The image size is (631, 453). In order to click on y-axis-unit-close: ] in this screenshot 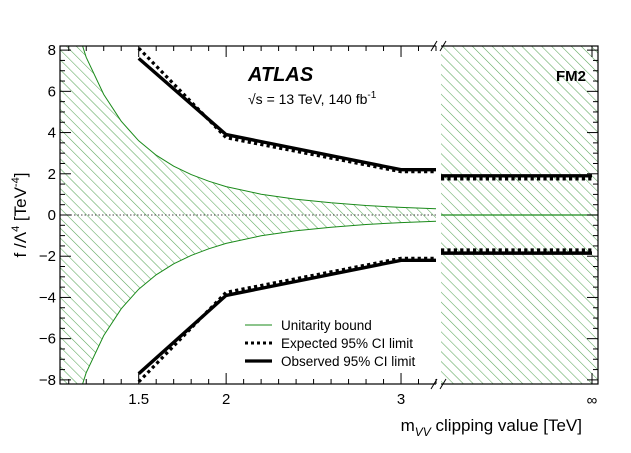, I will do `click(20, 175)`.